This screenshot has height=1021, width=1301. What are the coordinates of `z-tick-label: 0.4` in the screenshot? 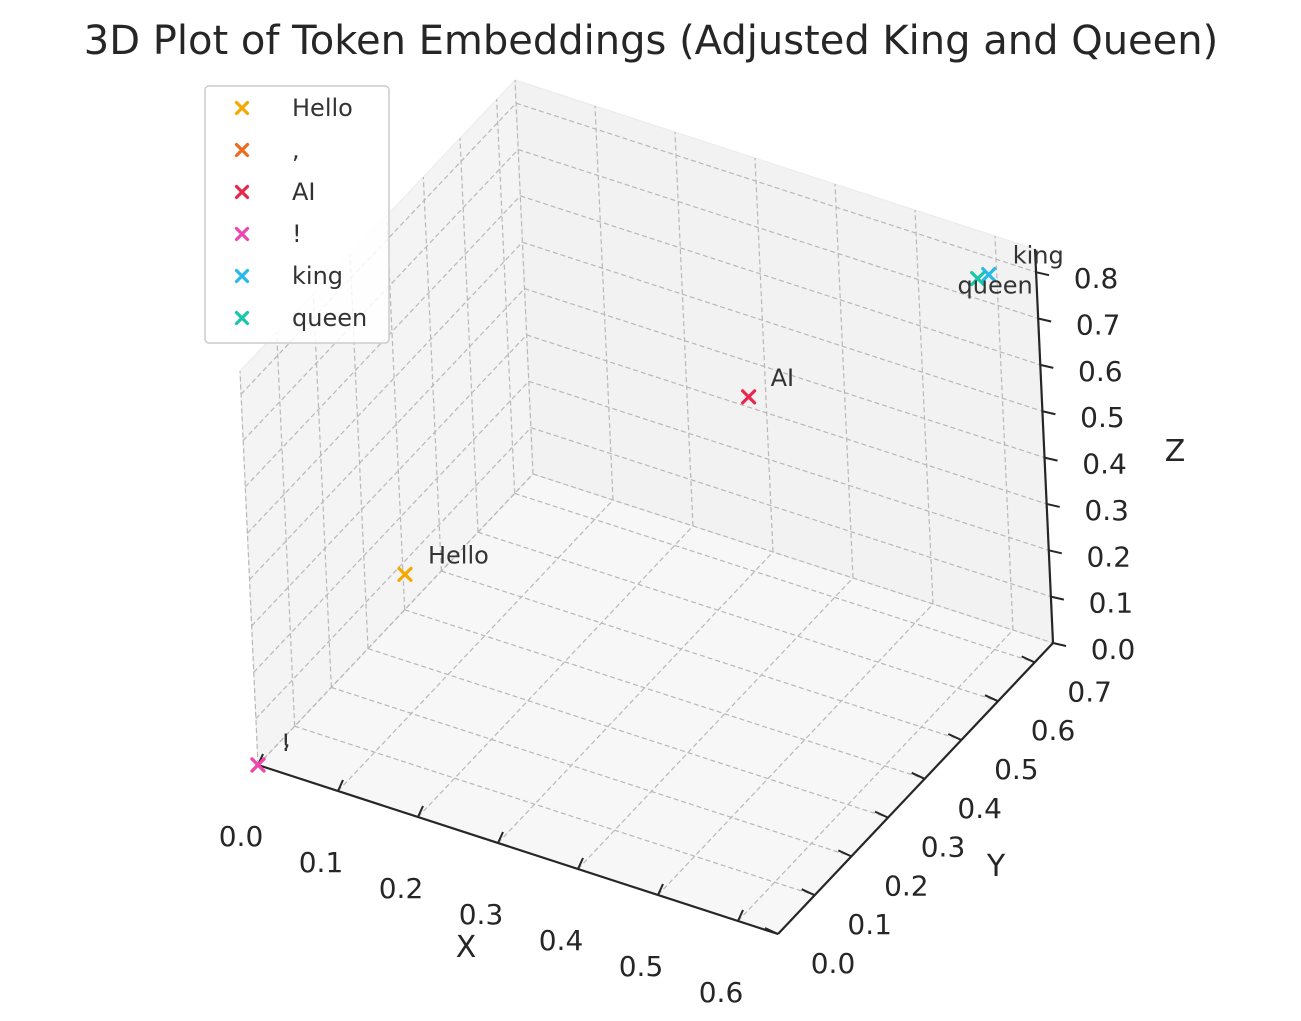 It's located at (1104, 464).